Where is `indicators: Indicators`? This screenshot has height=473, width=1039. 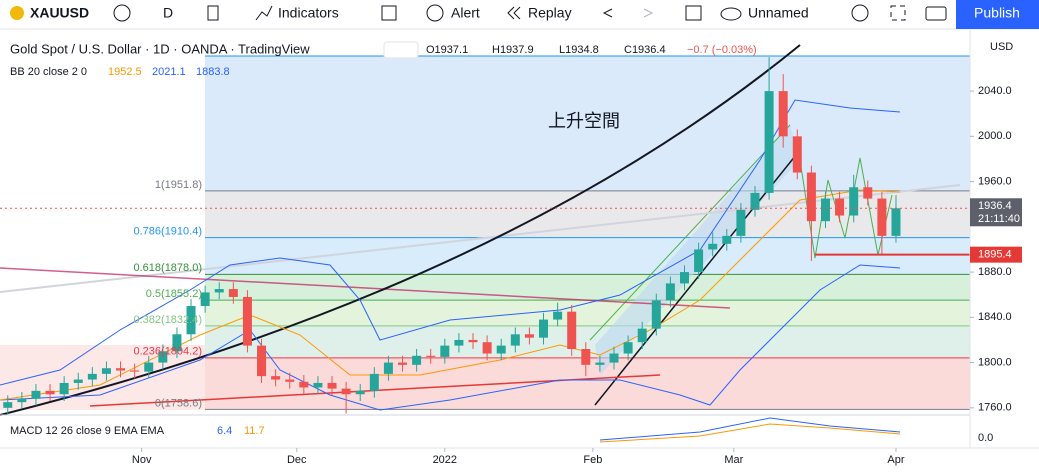 indicators: Indicators is located at coordinates (308, 13).